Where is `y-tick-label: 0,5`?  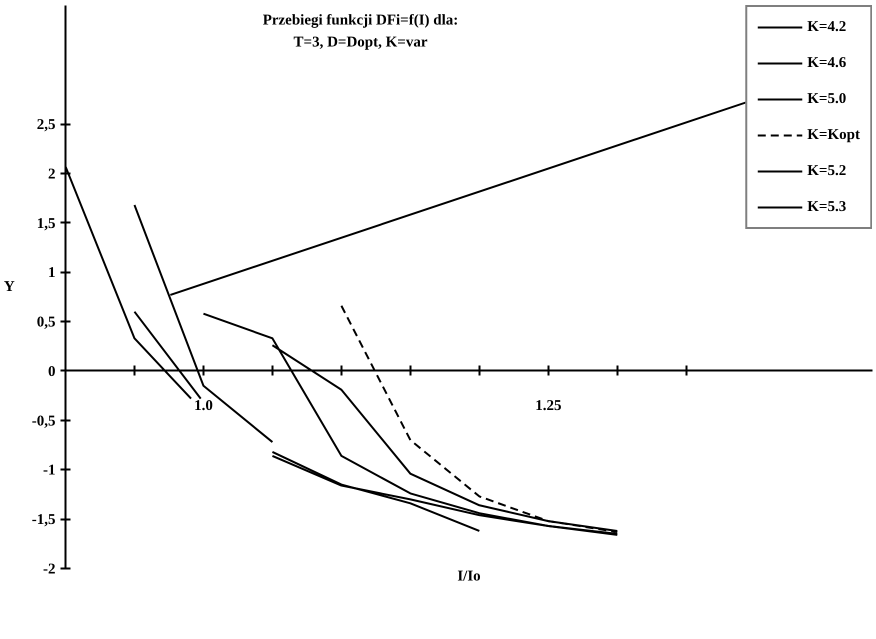 y-tick-label: 0,5 is located at coordinates (46, 322).